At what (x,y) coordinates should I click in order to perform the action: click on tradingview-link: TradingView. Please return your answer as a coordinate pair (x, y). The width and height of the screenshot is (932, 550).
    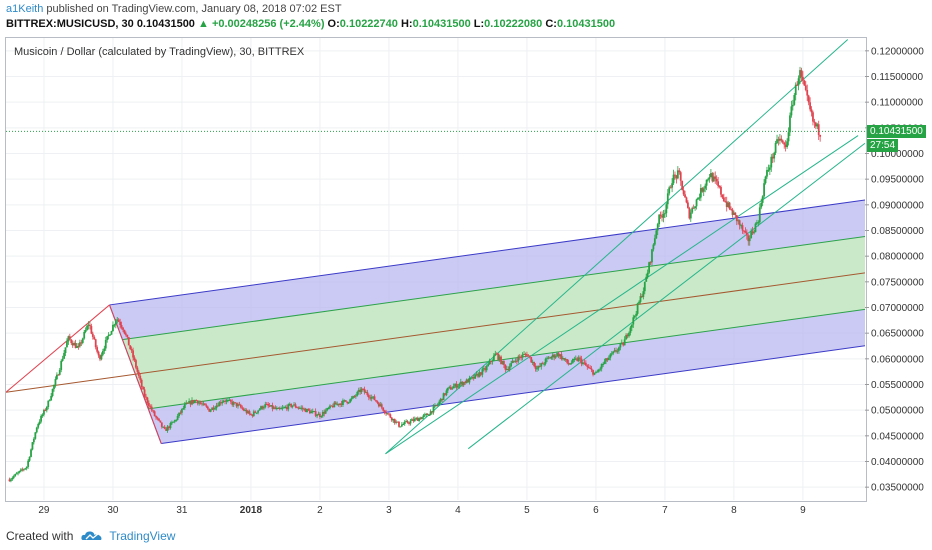
    Looking at the image, I should click on (142, 536).